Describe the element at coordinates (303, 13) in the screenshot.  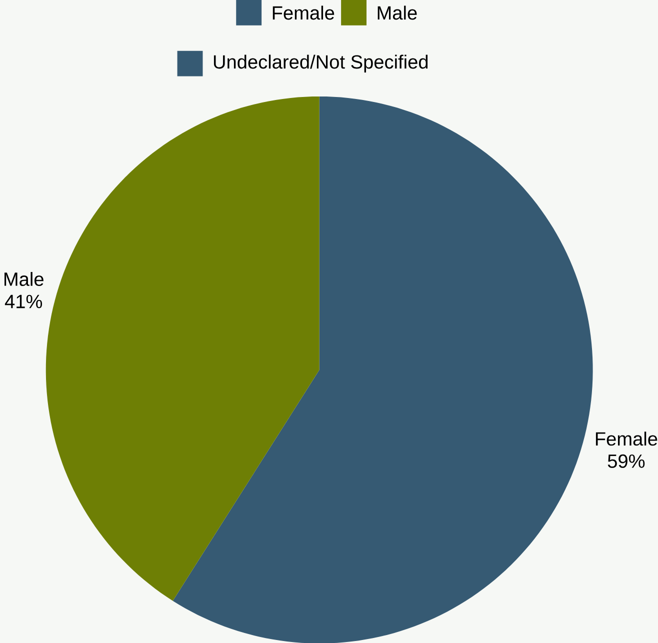
I see `legend-label: Female` at that location.